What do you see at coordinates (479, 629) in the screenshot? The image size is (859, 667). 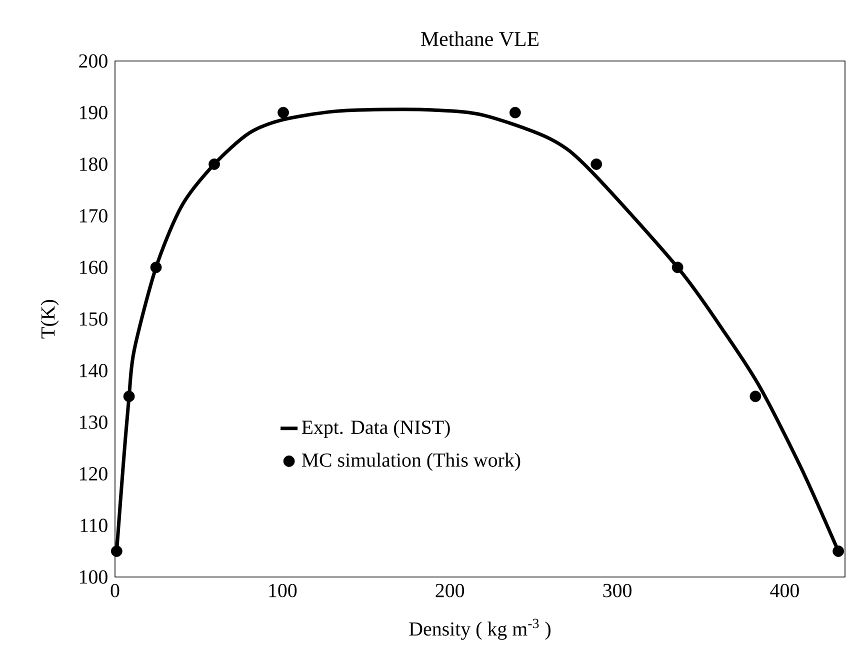 I see `x-axis-title: Density ( kg m$^{-3}$ )` at bounding box center [479, 629].